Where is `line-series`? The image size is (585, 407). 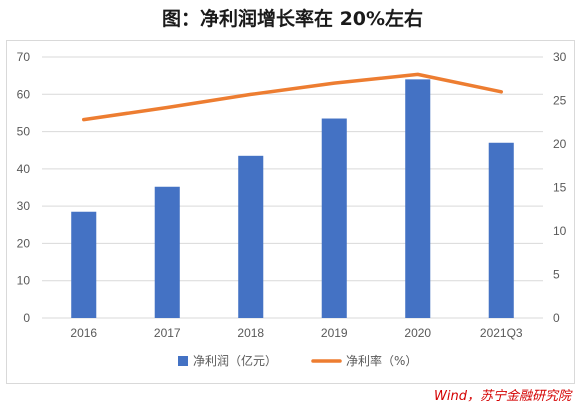
line-series is located at coordinates (292, 97).